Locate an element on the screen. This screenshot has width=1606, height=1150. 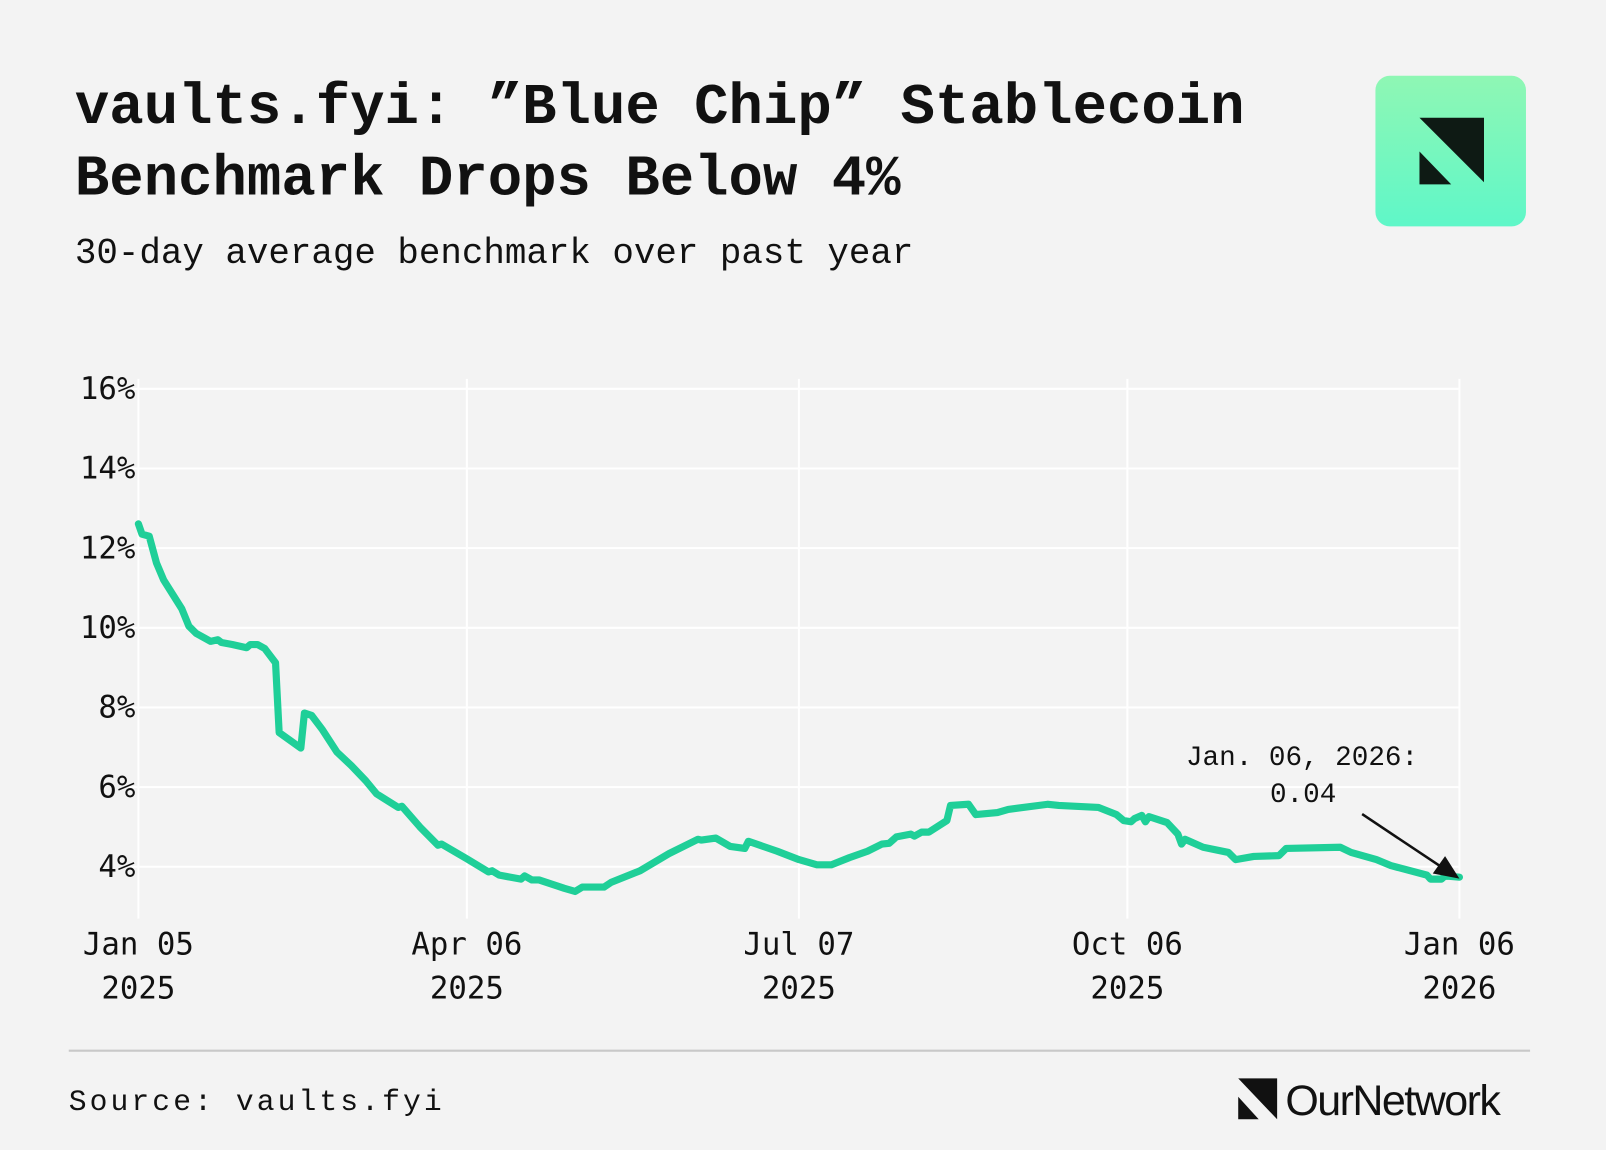
y-tick-label: 12% is located at coordinates (107, 548).